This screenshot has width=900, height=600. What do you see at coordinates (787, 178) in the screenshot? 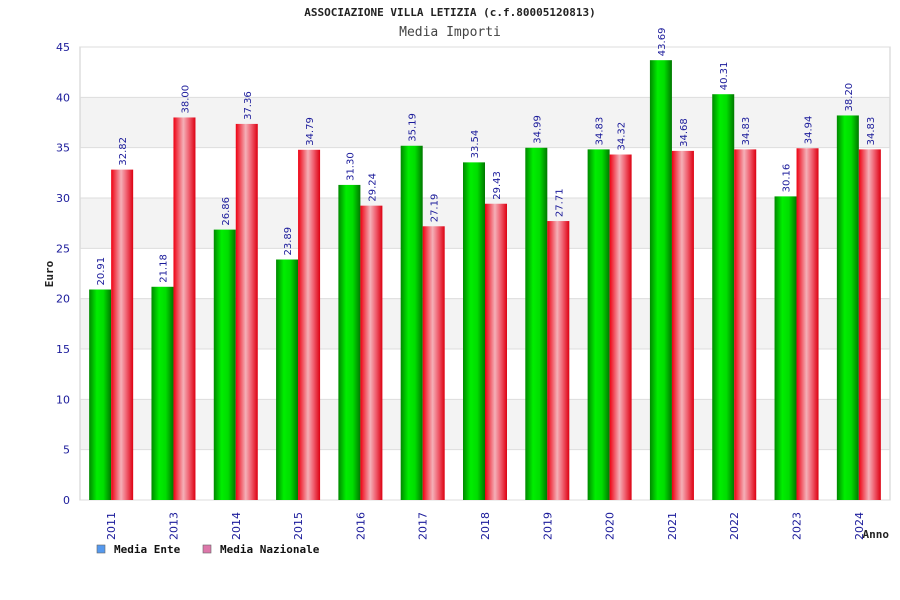
I see `data-label: 30.16` at bounding box center [787, 178].